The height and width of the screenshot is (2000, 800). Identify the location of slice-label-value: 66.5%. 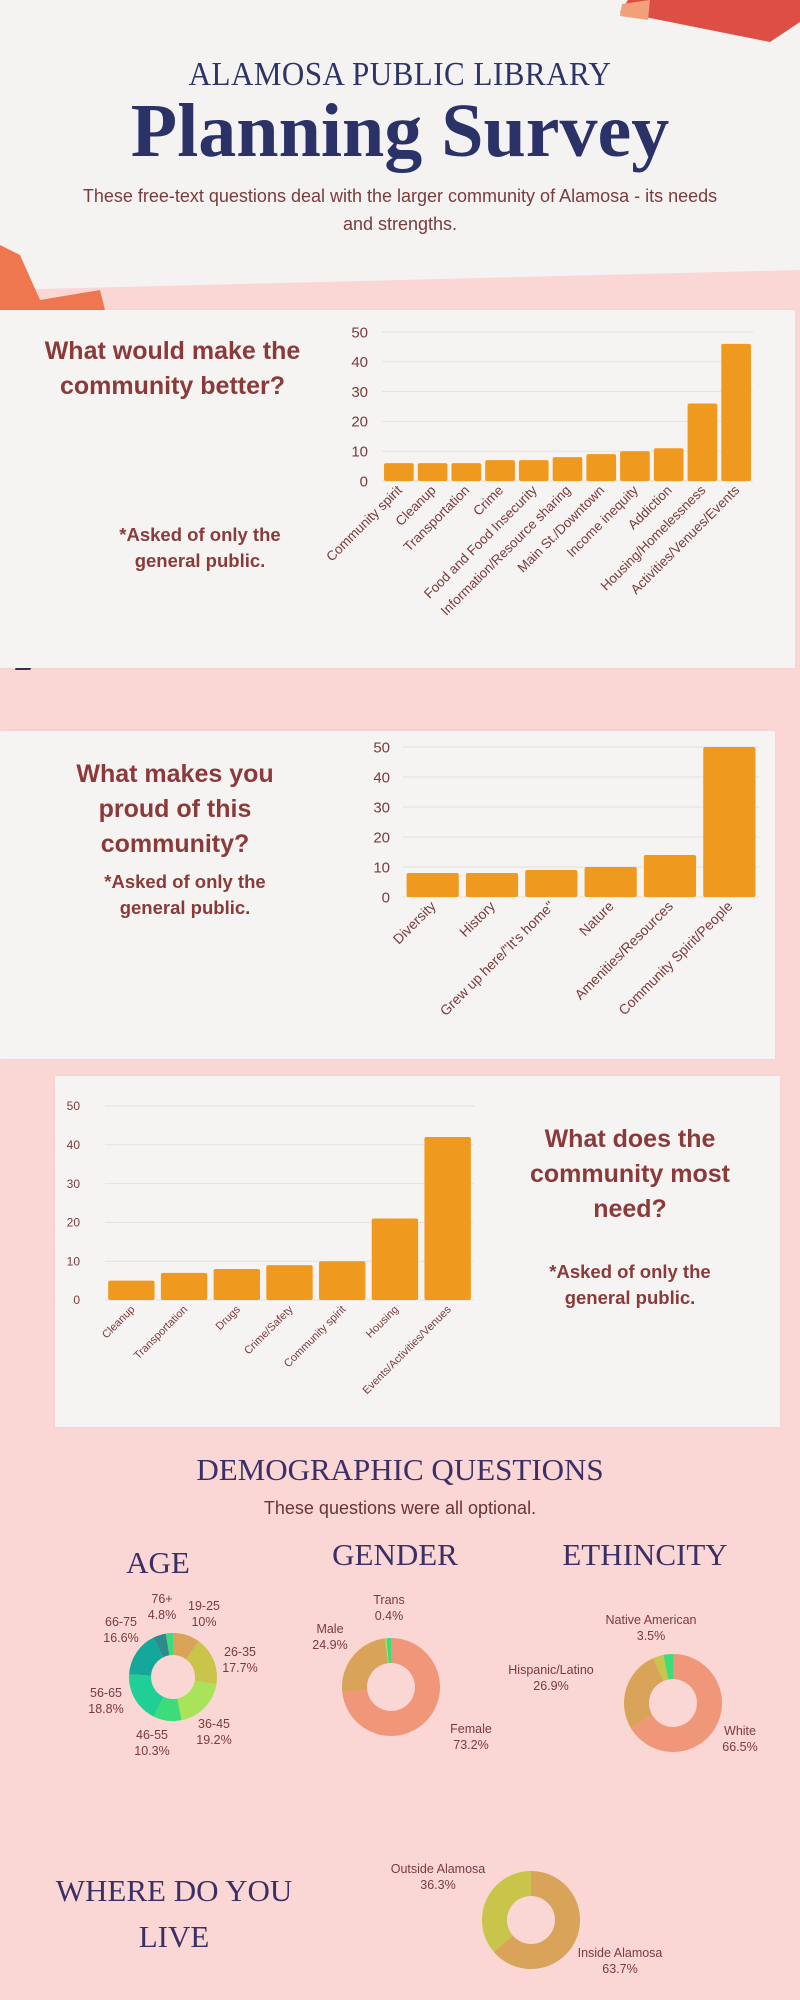
(740, 1747).